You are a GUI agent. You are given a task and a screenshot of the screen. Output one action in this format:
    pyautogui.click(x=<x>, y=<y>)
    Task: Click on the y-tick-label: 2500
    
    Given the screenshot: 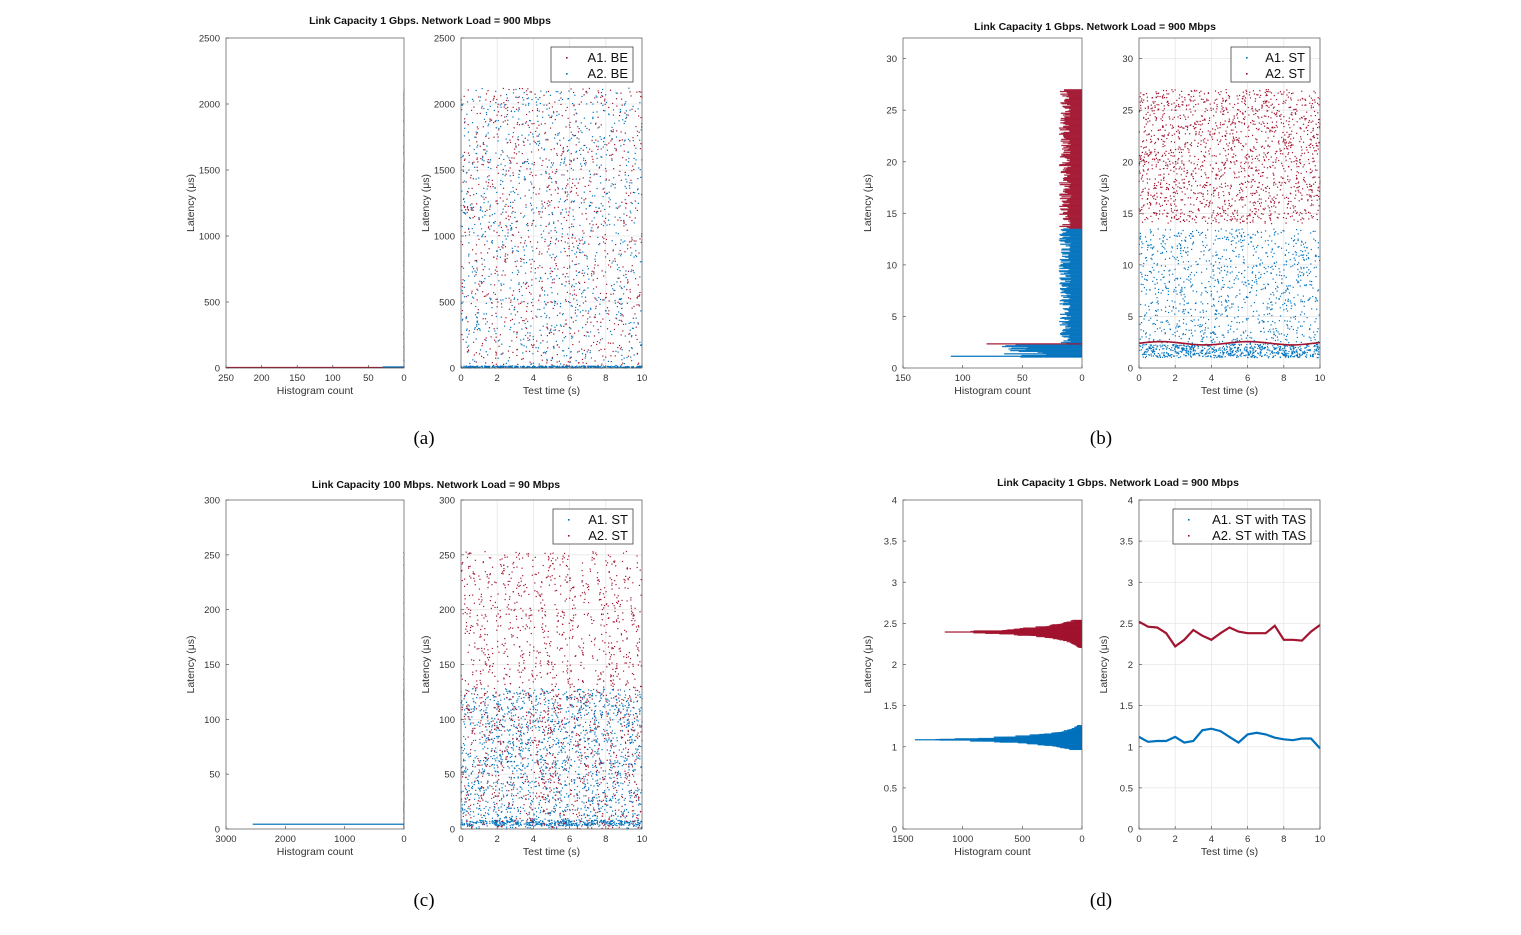 What is the action you would take?
    pyautogui.click(x=209, y=39)
    